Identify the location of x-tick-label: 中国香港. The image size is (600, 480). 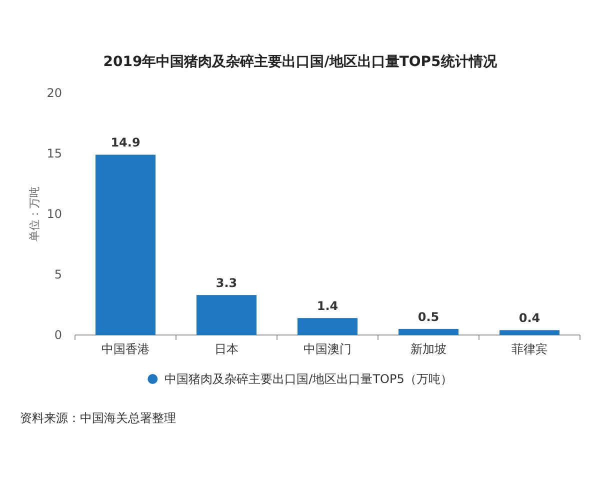
(126, 349).